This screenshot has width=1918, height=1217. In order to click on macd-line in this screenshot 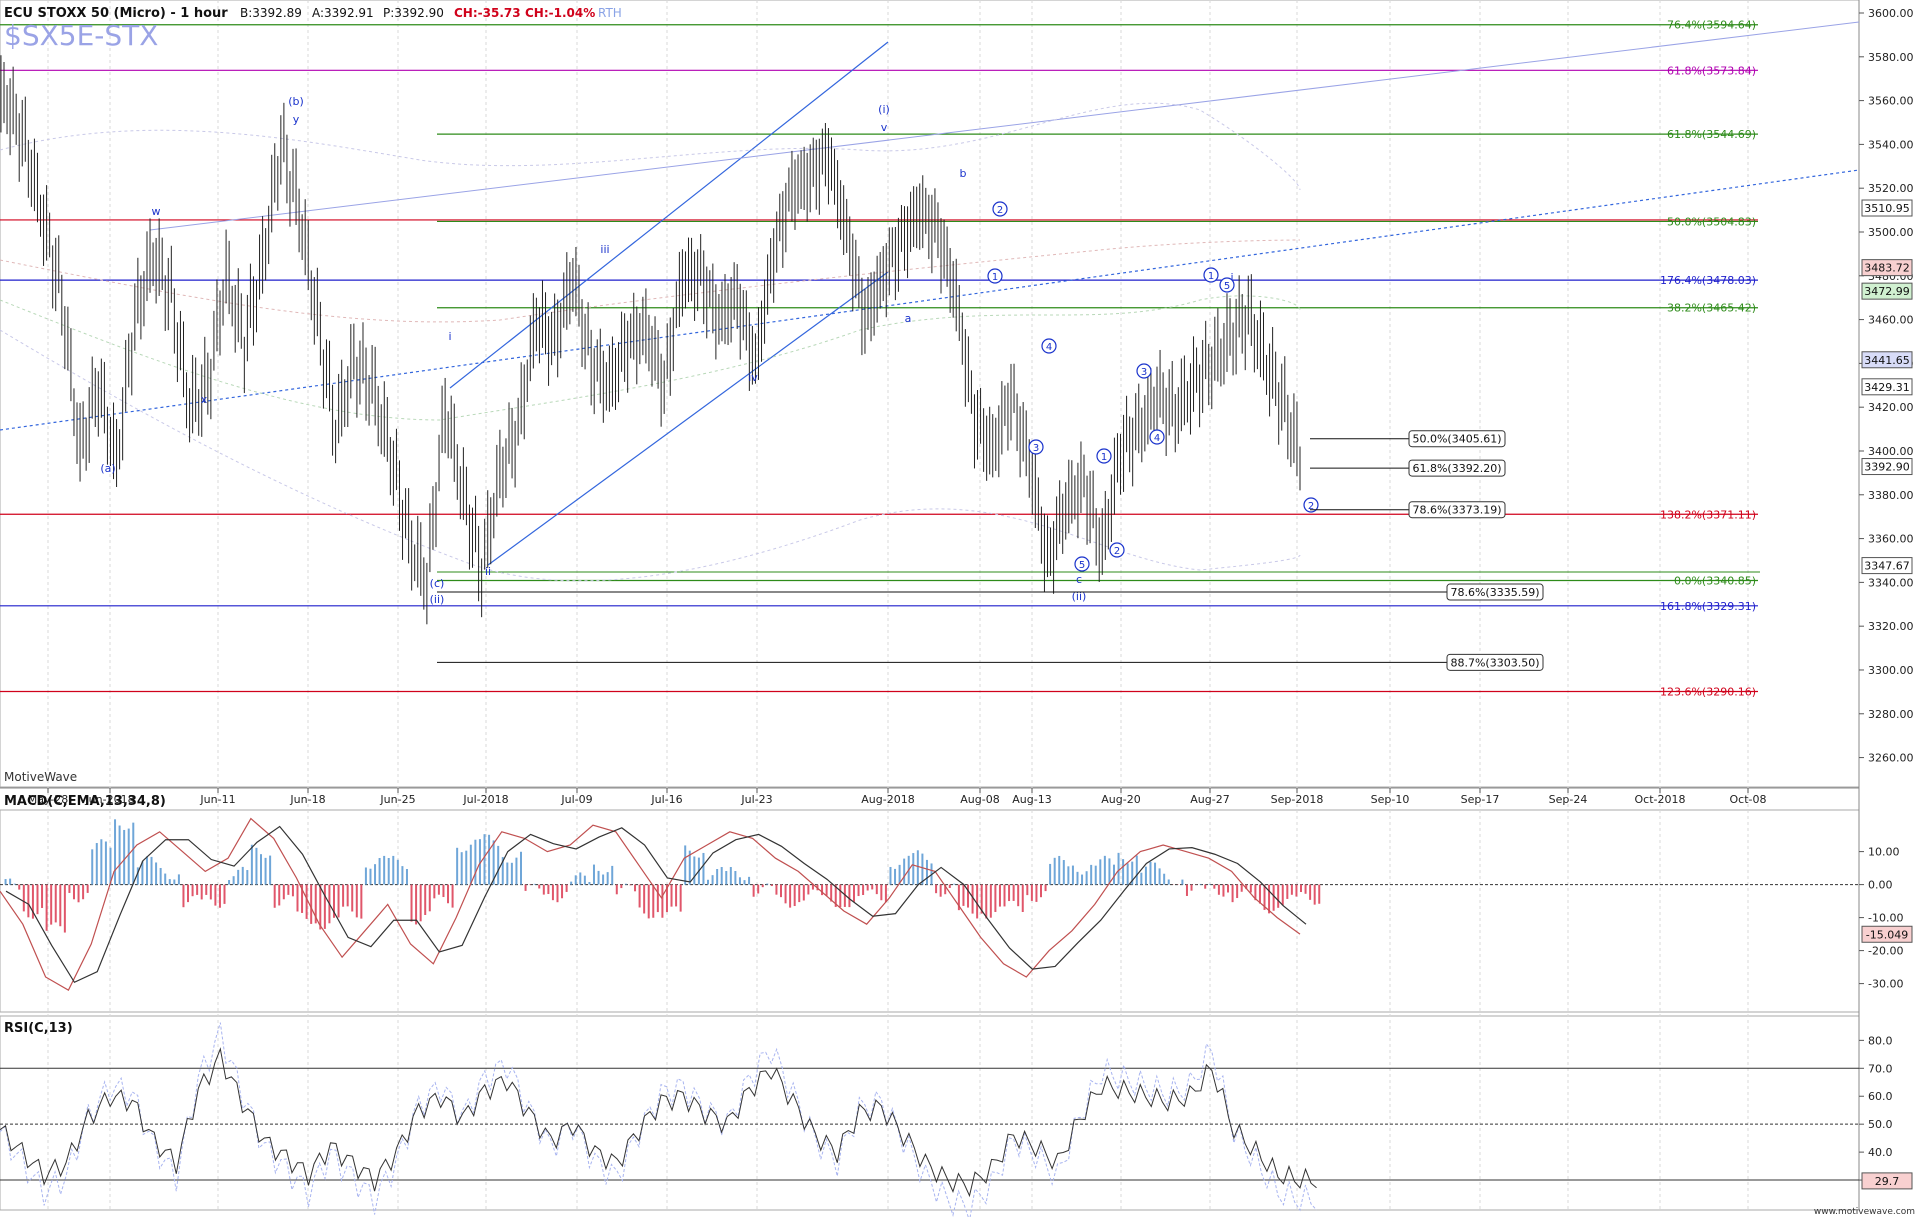, I will do `click(650, 904)`.